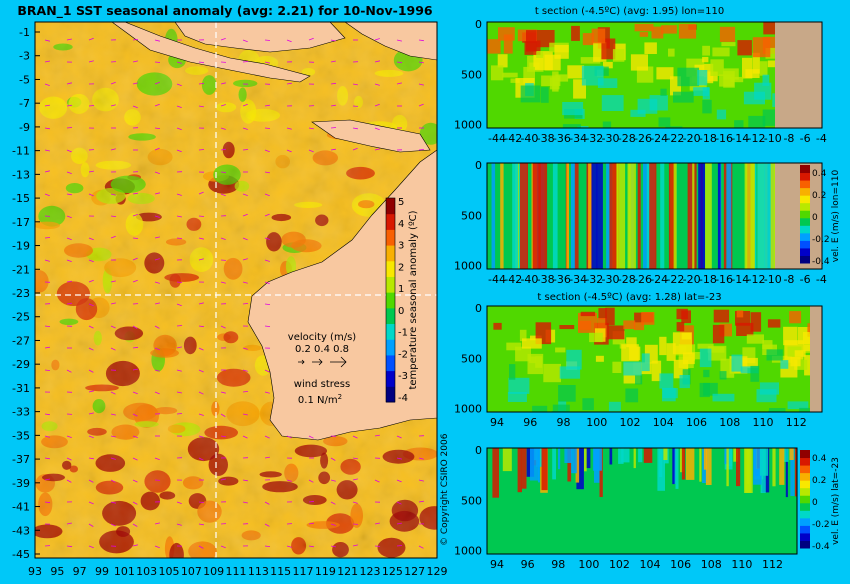  Describe the element at coordinates (558, 564) in the screenshot. I see `section-x-tick: 98` at that location.